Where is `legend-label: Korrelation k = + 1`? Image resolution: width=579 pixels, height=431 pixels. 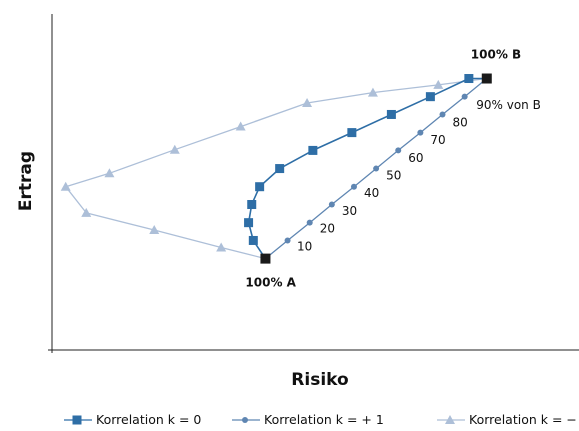
legend-label: Korrelation k = + 1 is located at coordinates (324, 419).